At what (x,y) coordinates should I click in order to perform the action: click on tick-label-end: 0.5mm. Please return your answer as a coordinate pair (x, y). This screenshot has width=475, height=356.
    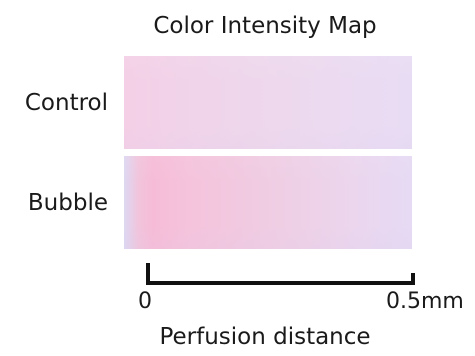
    Looking at the image, I should click on (425, 301).